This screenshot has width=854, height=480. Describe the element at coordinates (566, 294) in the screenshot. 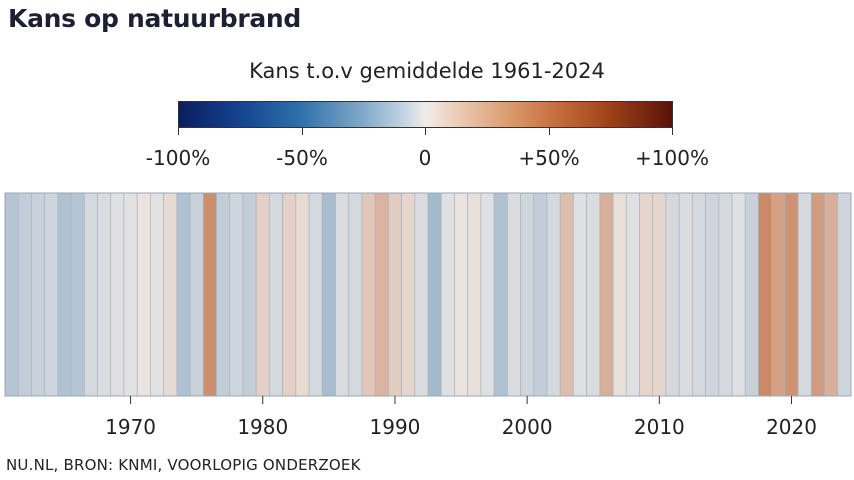

I see `year-stripe-2003` at that location.